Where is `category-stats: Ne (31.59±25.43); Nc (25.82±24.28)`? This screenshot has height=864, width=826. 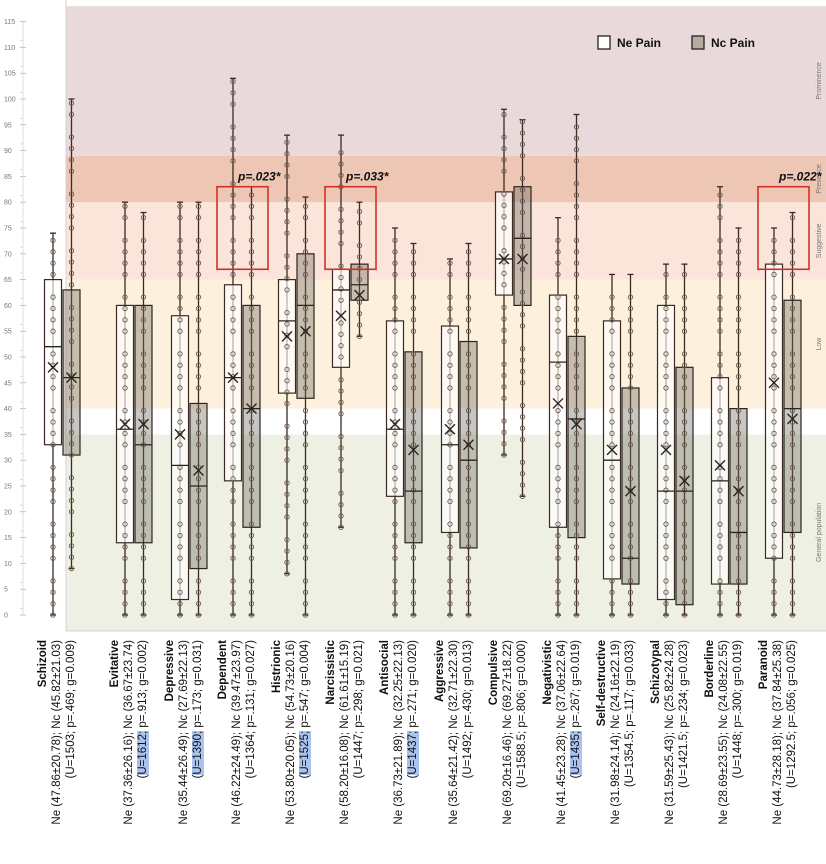 category-stats: Ne (31.59±25.43); Nc (25.82±24.28) is located at coordinates (670, 732).